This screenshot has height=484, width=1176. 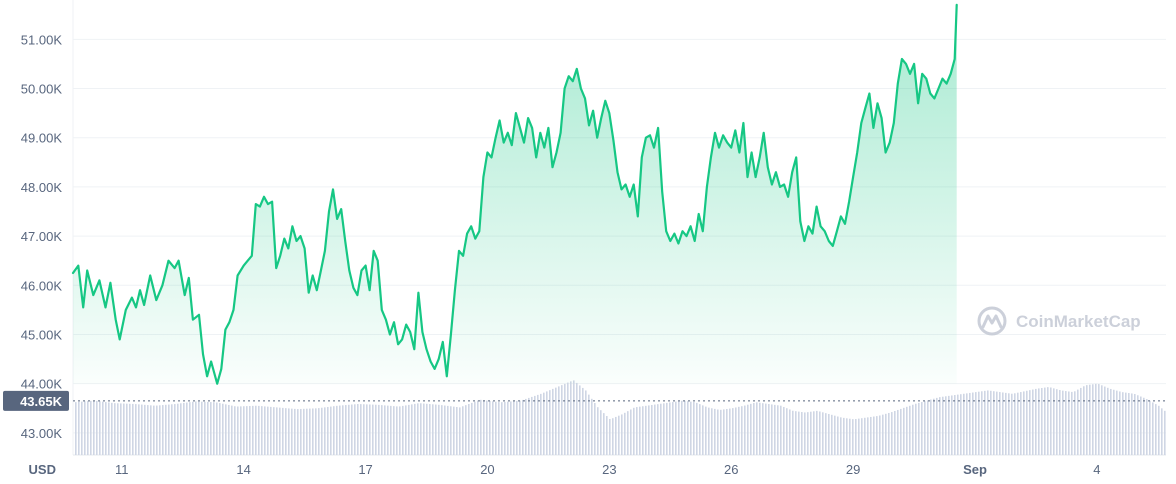 What do you see at coordinates (36, 400) in the screenshot?
I see `current-price-label-bg` at bounding box center [36, 400].